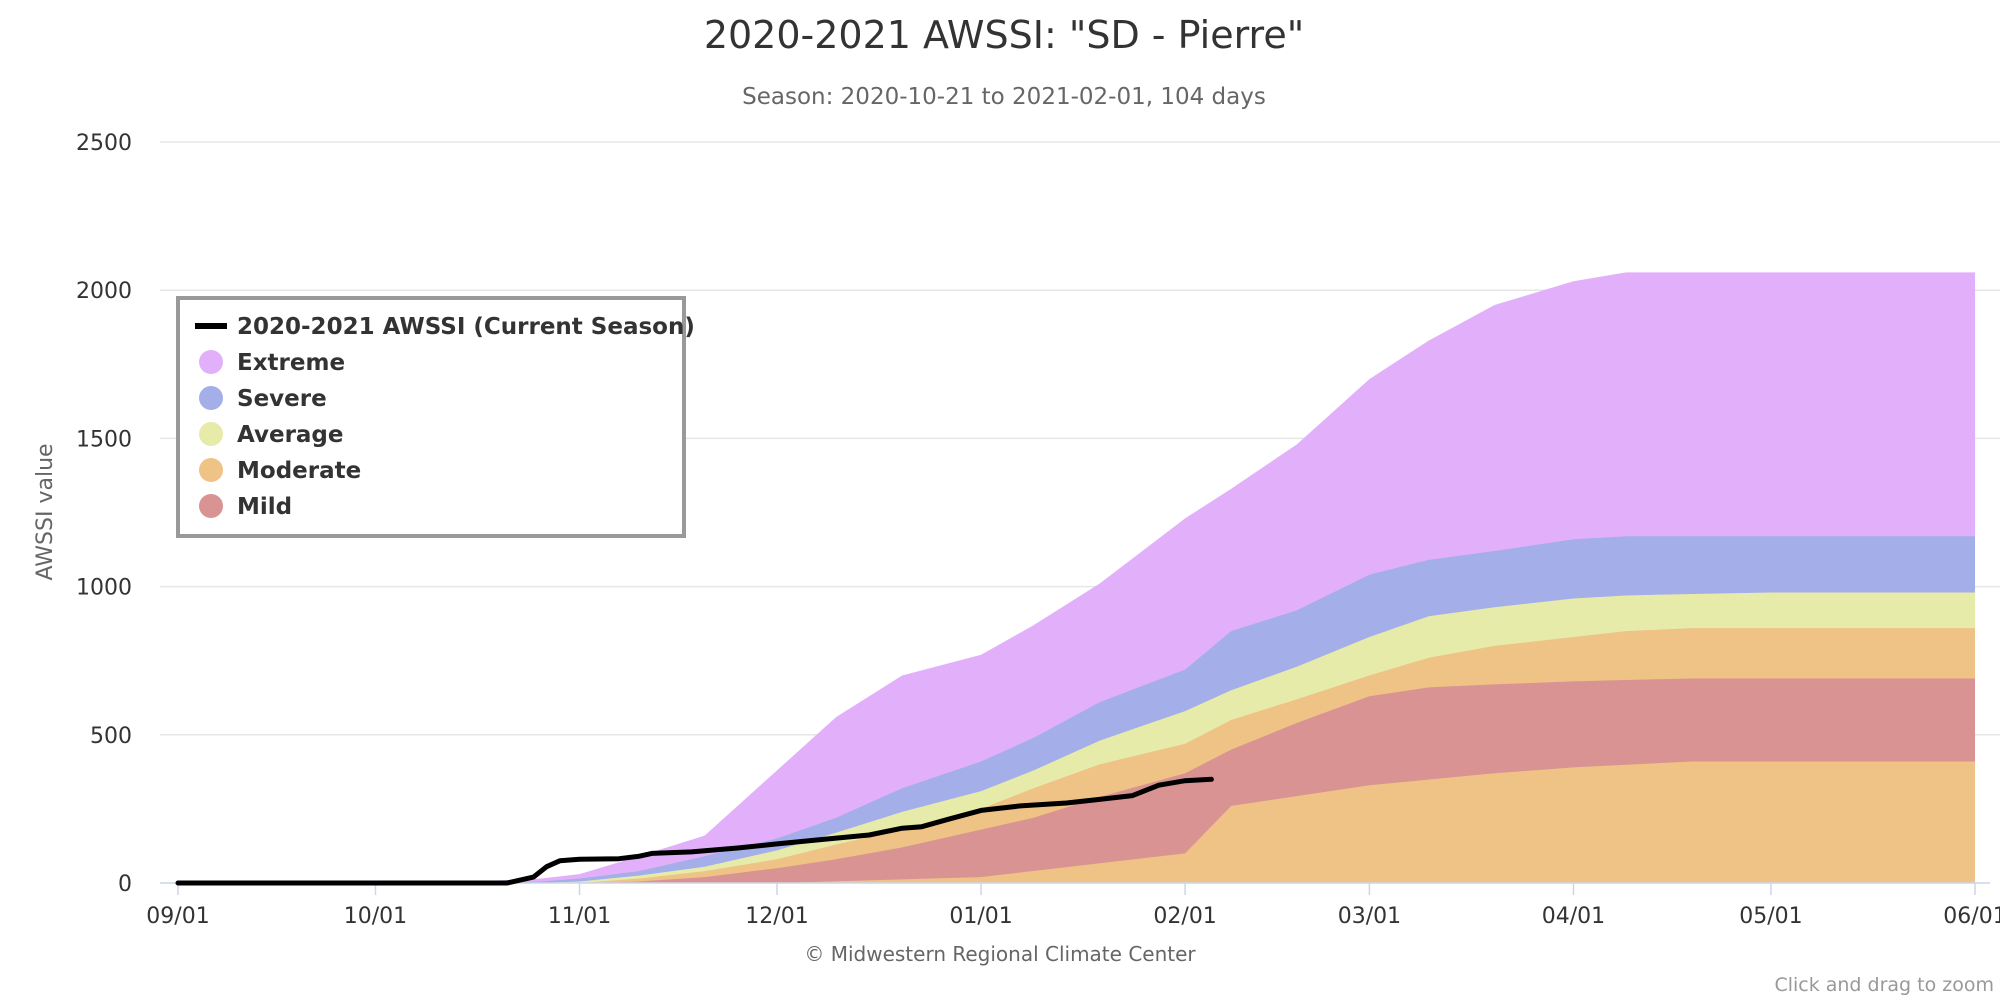  I want to click on legend-item-extreme: Extreme, so click(272, 363).